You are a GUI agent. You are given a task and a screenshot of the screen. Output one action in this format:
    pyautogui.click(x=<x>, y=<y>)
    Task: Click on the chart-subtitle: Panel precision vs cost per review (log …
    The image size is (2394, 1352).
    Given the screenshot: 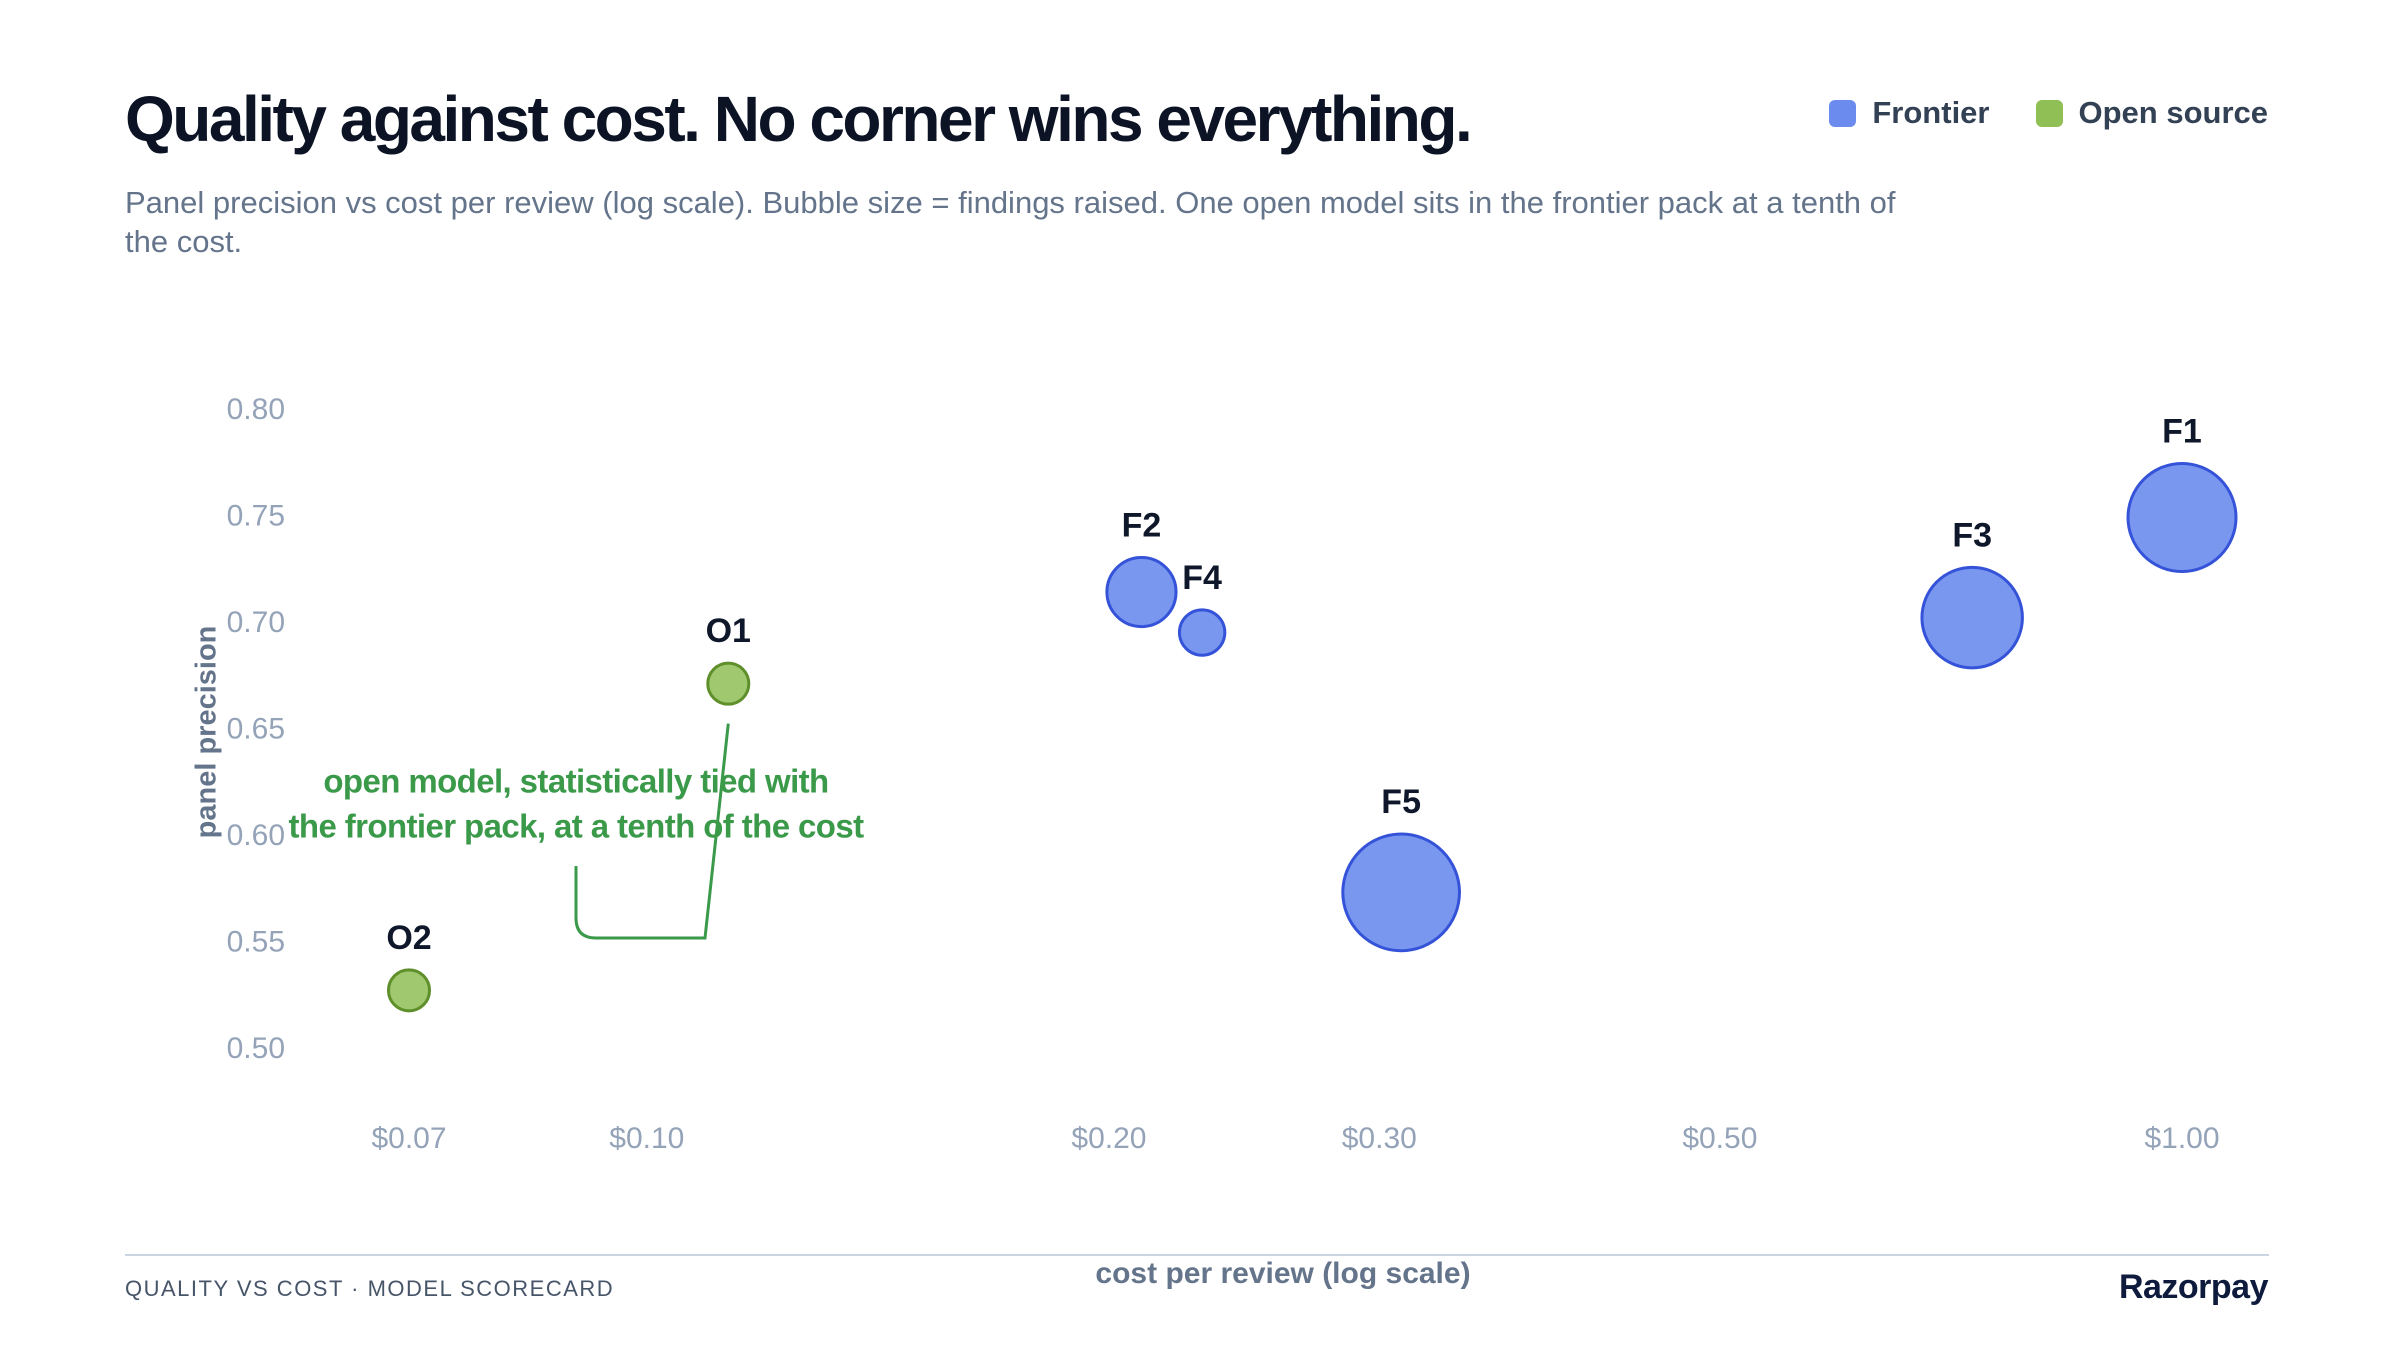 What is the action you would take?
    pyautogui.click(x=1010, y=222)
    